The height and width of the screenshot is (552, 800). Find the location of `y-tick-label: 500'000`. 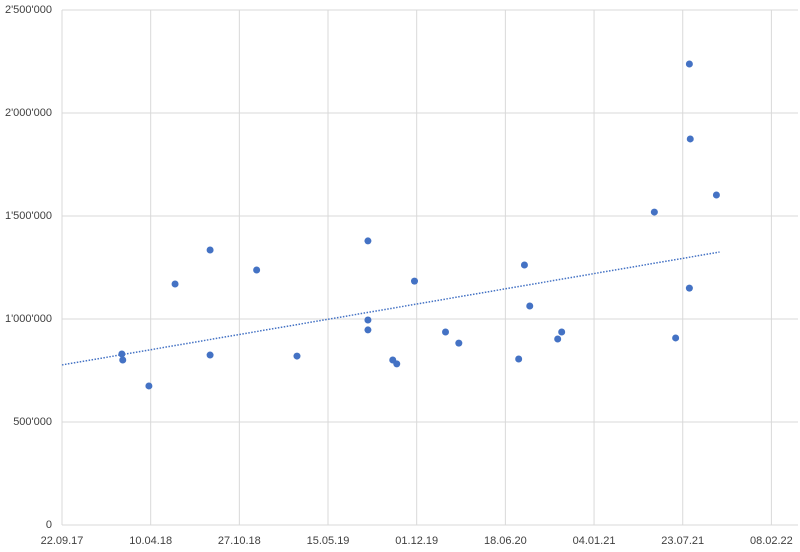

y-tick-label: 500'000 is located at coordinates (32, 422).